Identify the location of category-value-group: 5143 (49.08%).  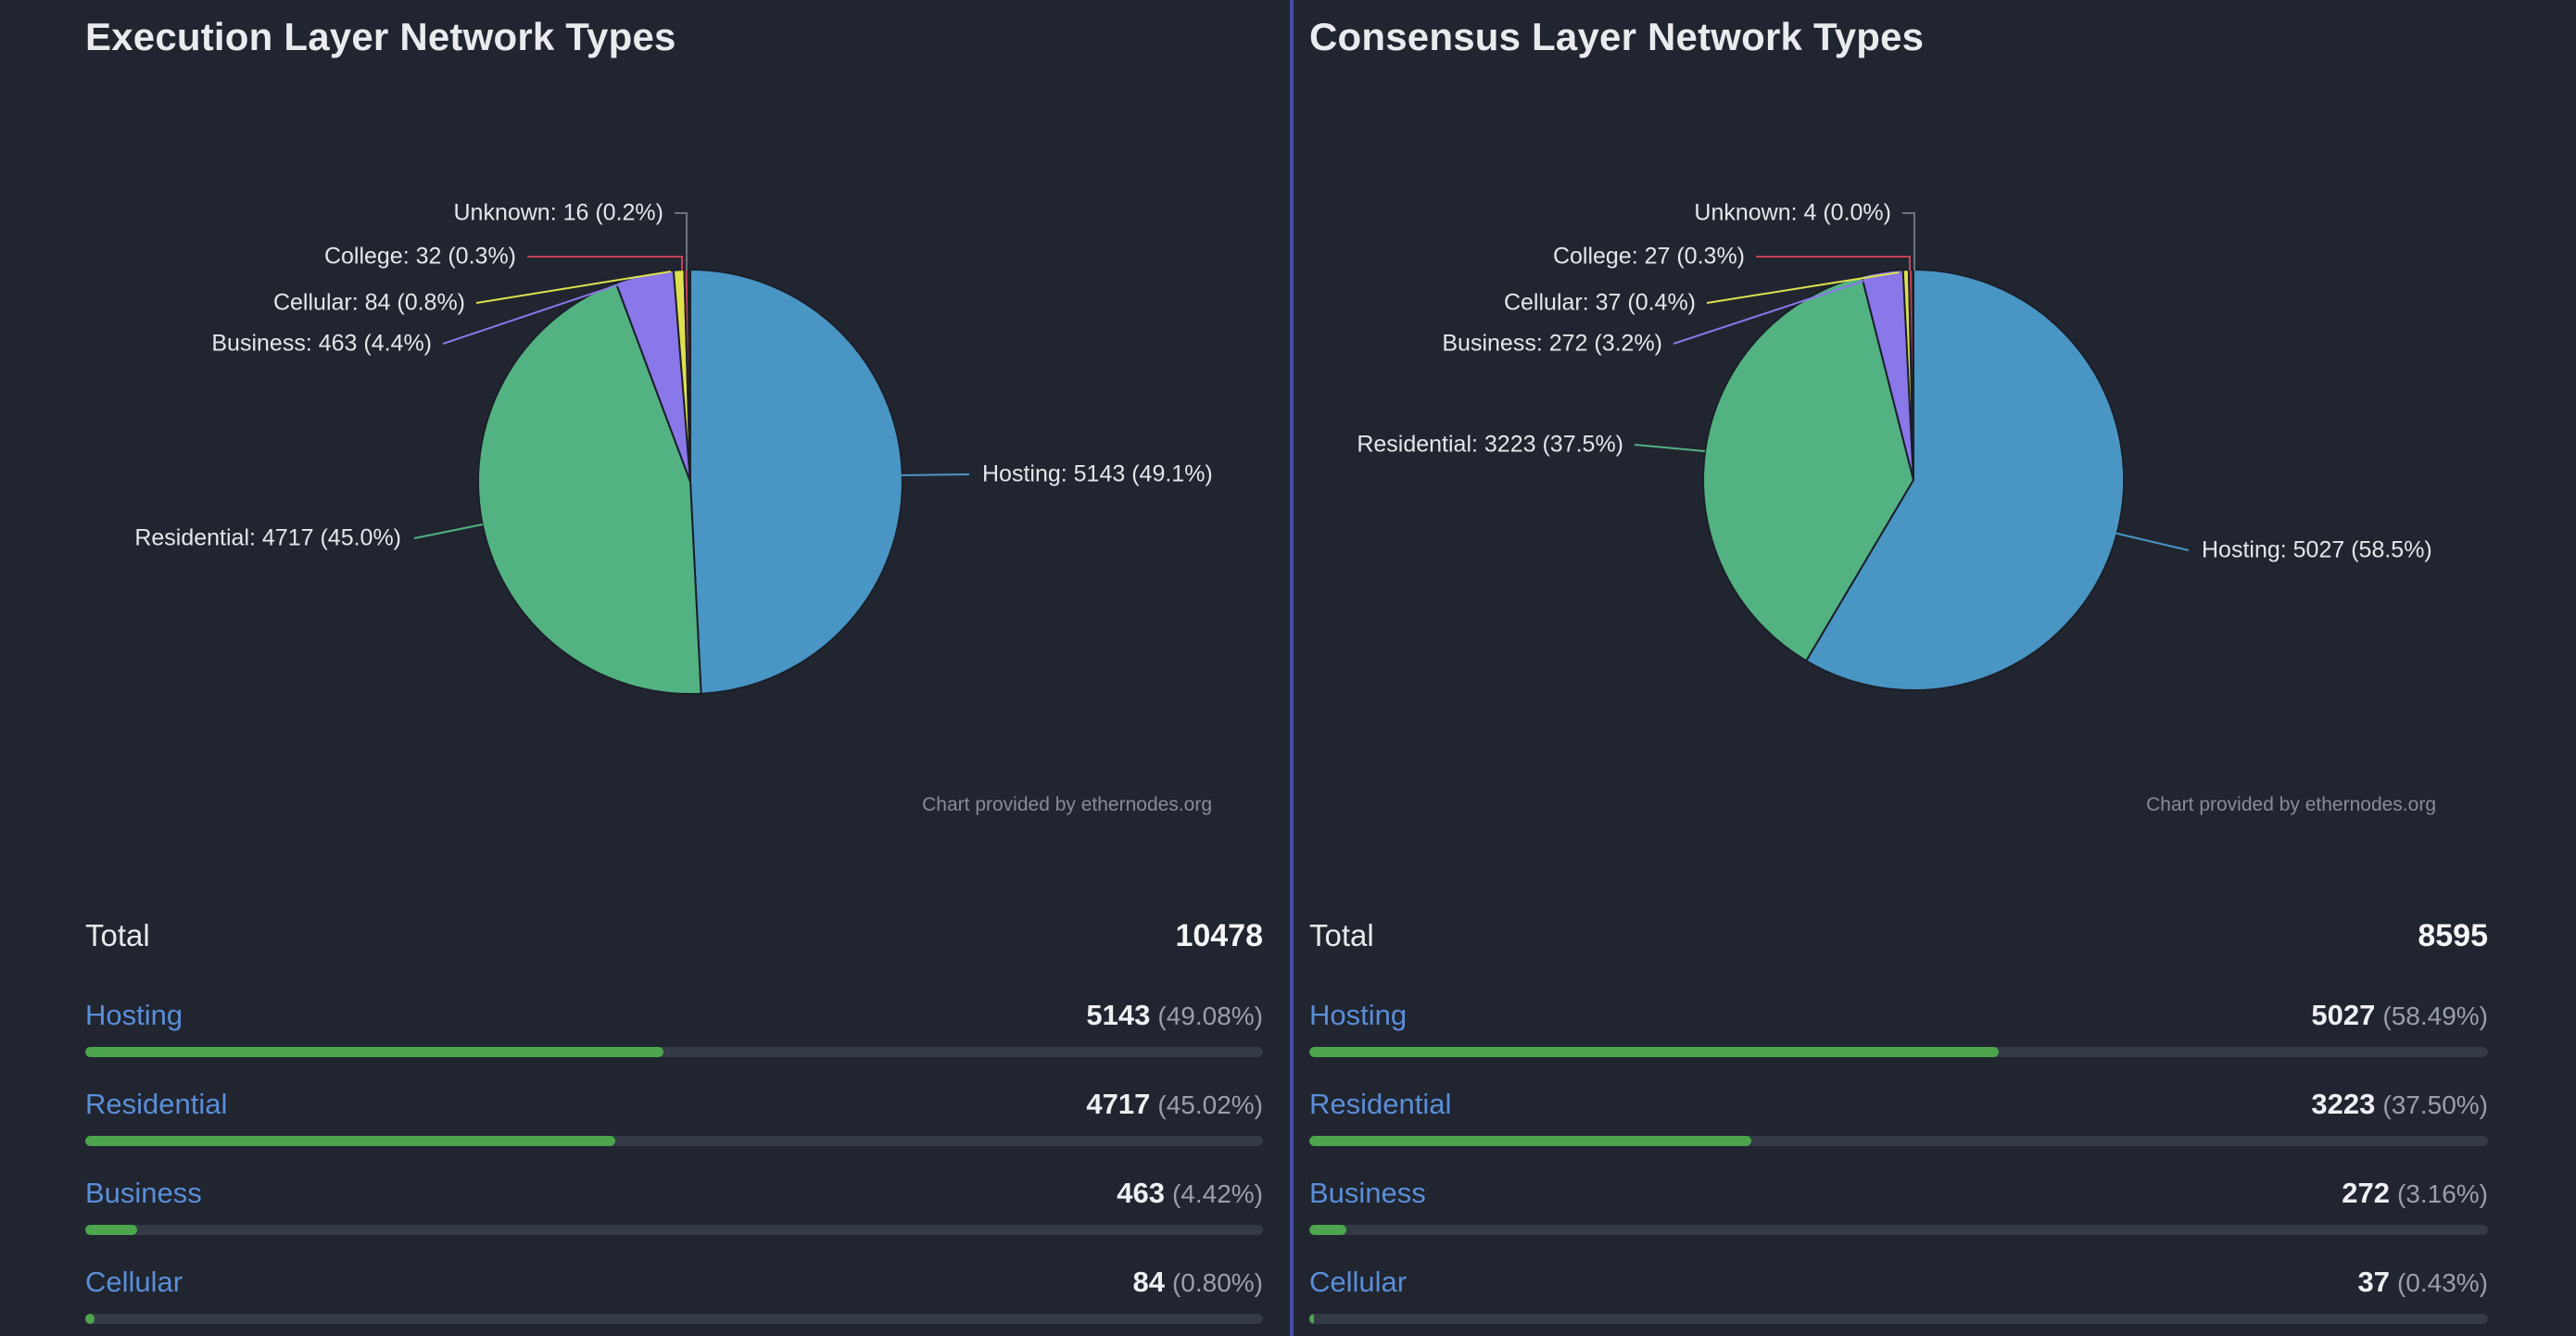
(1174, 1016).